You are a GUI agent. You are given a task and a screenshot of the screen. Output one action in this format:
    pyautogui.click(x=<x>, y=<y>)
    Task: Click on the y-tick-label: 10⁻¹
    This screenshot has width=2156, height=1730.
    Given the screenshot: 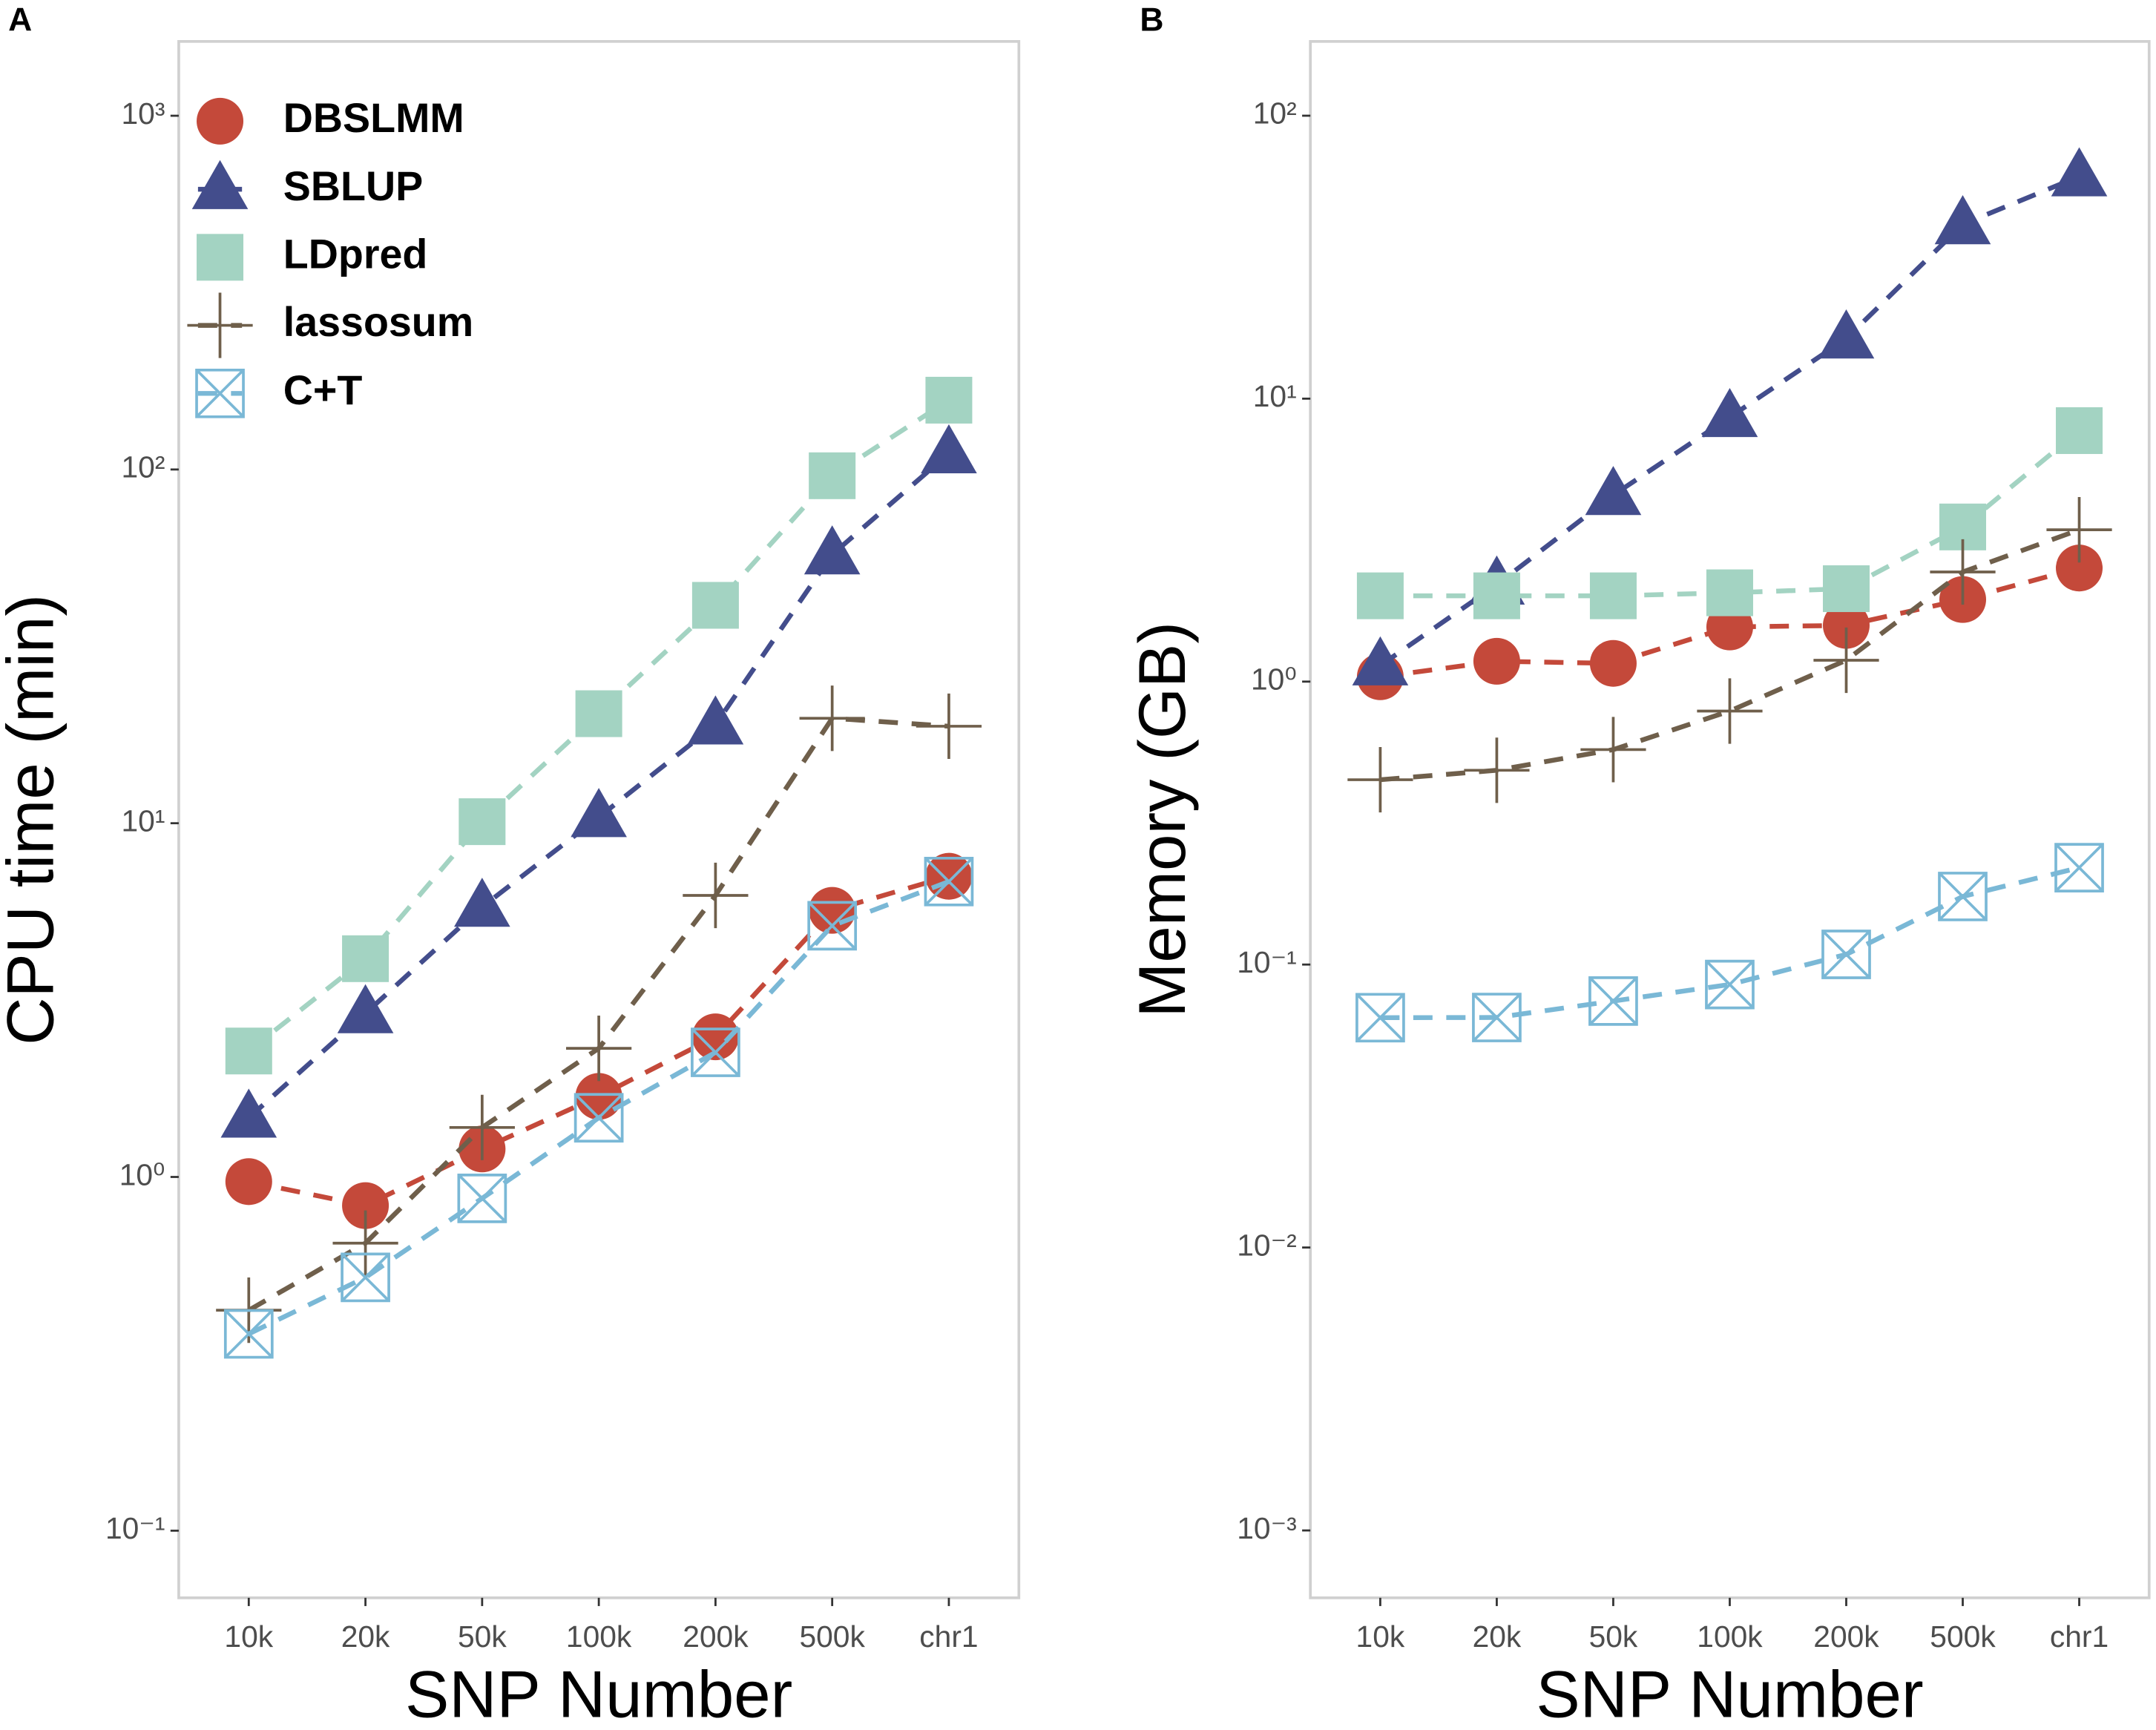 What is the action you would take?
    pyautogui.click(x=135, y=1528)
    